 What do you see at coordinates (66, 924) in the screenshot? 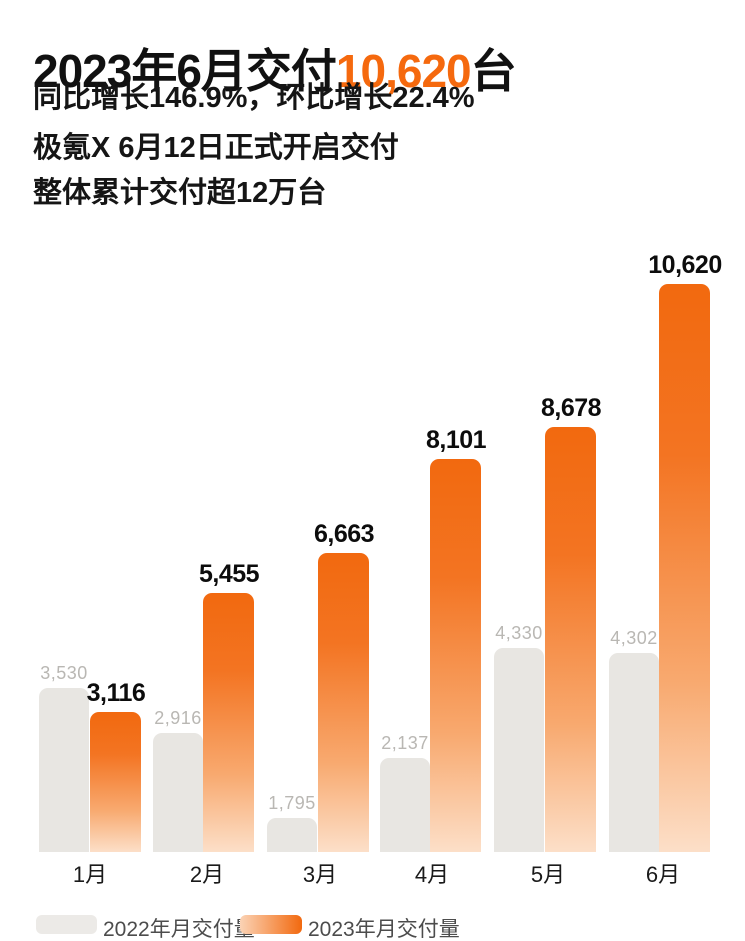
I see `legend-swatch-2022` at bounding box center [66, 924].